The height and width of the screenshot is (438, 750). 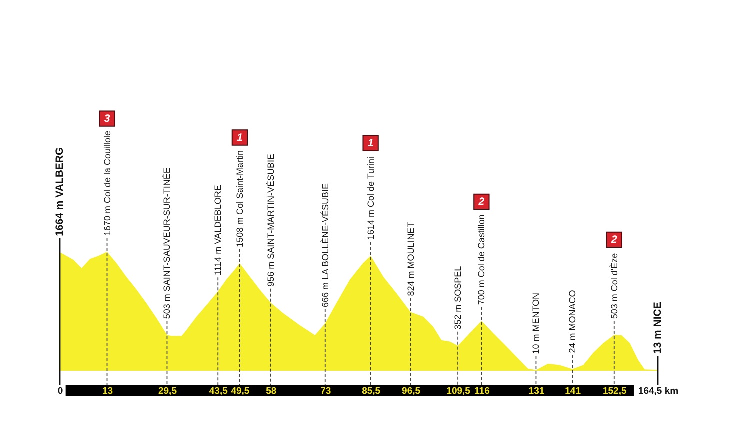 I want to click on data-label: 503 m Col d'Èze, so click(x=614, y=286).